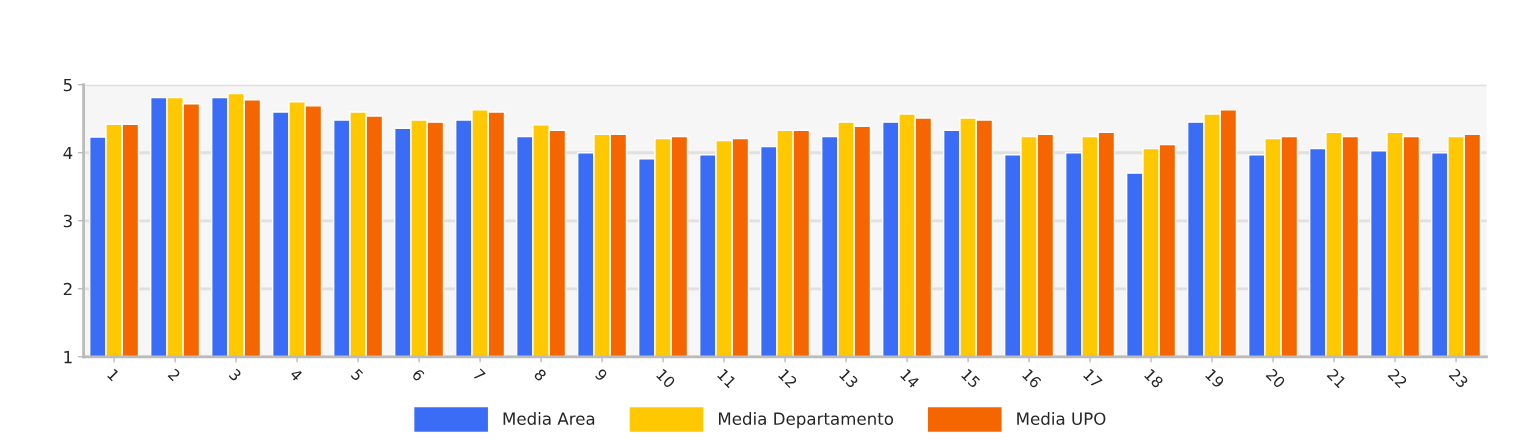 The height and width of the screenshot is (446, 1520). Describe the element at coordinates (479, 375) in the screenshot. I see `x-tick-label: 7` at that location.